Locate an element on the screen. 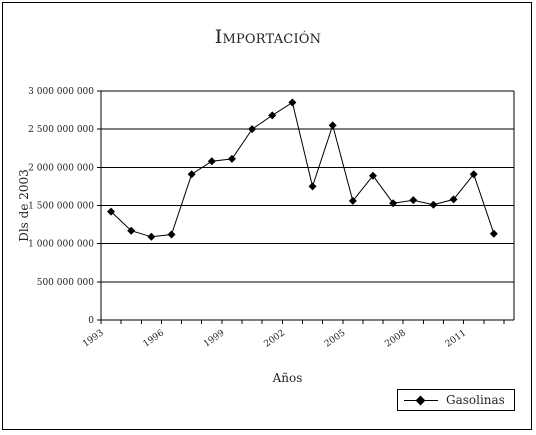 This screenshot has width=536, height=435. y-axis-label: Dls de 2003 is located at coordinates (24, 205).